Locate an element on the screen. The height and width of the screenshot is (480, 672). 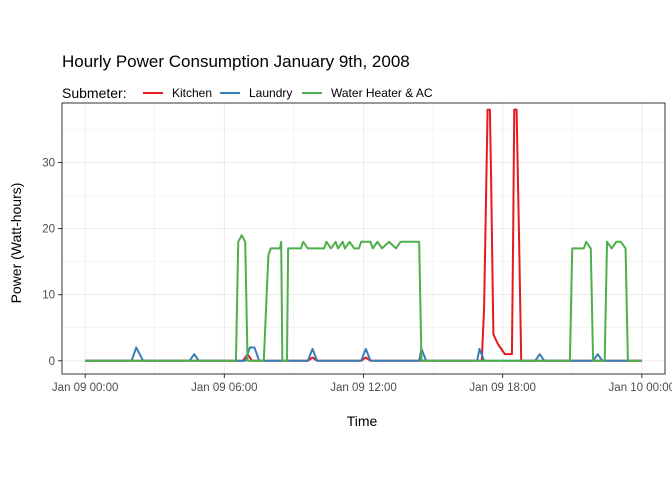
y-tick-label: 0 is located at coordinates (52, 362).